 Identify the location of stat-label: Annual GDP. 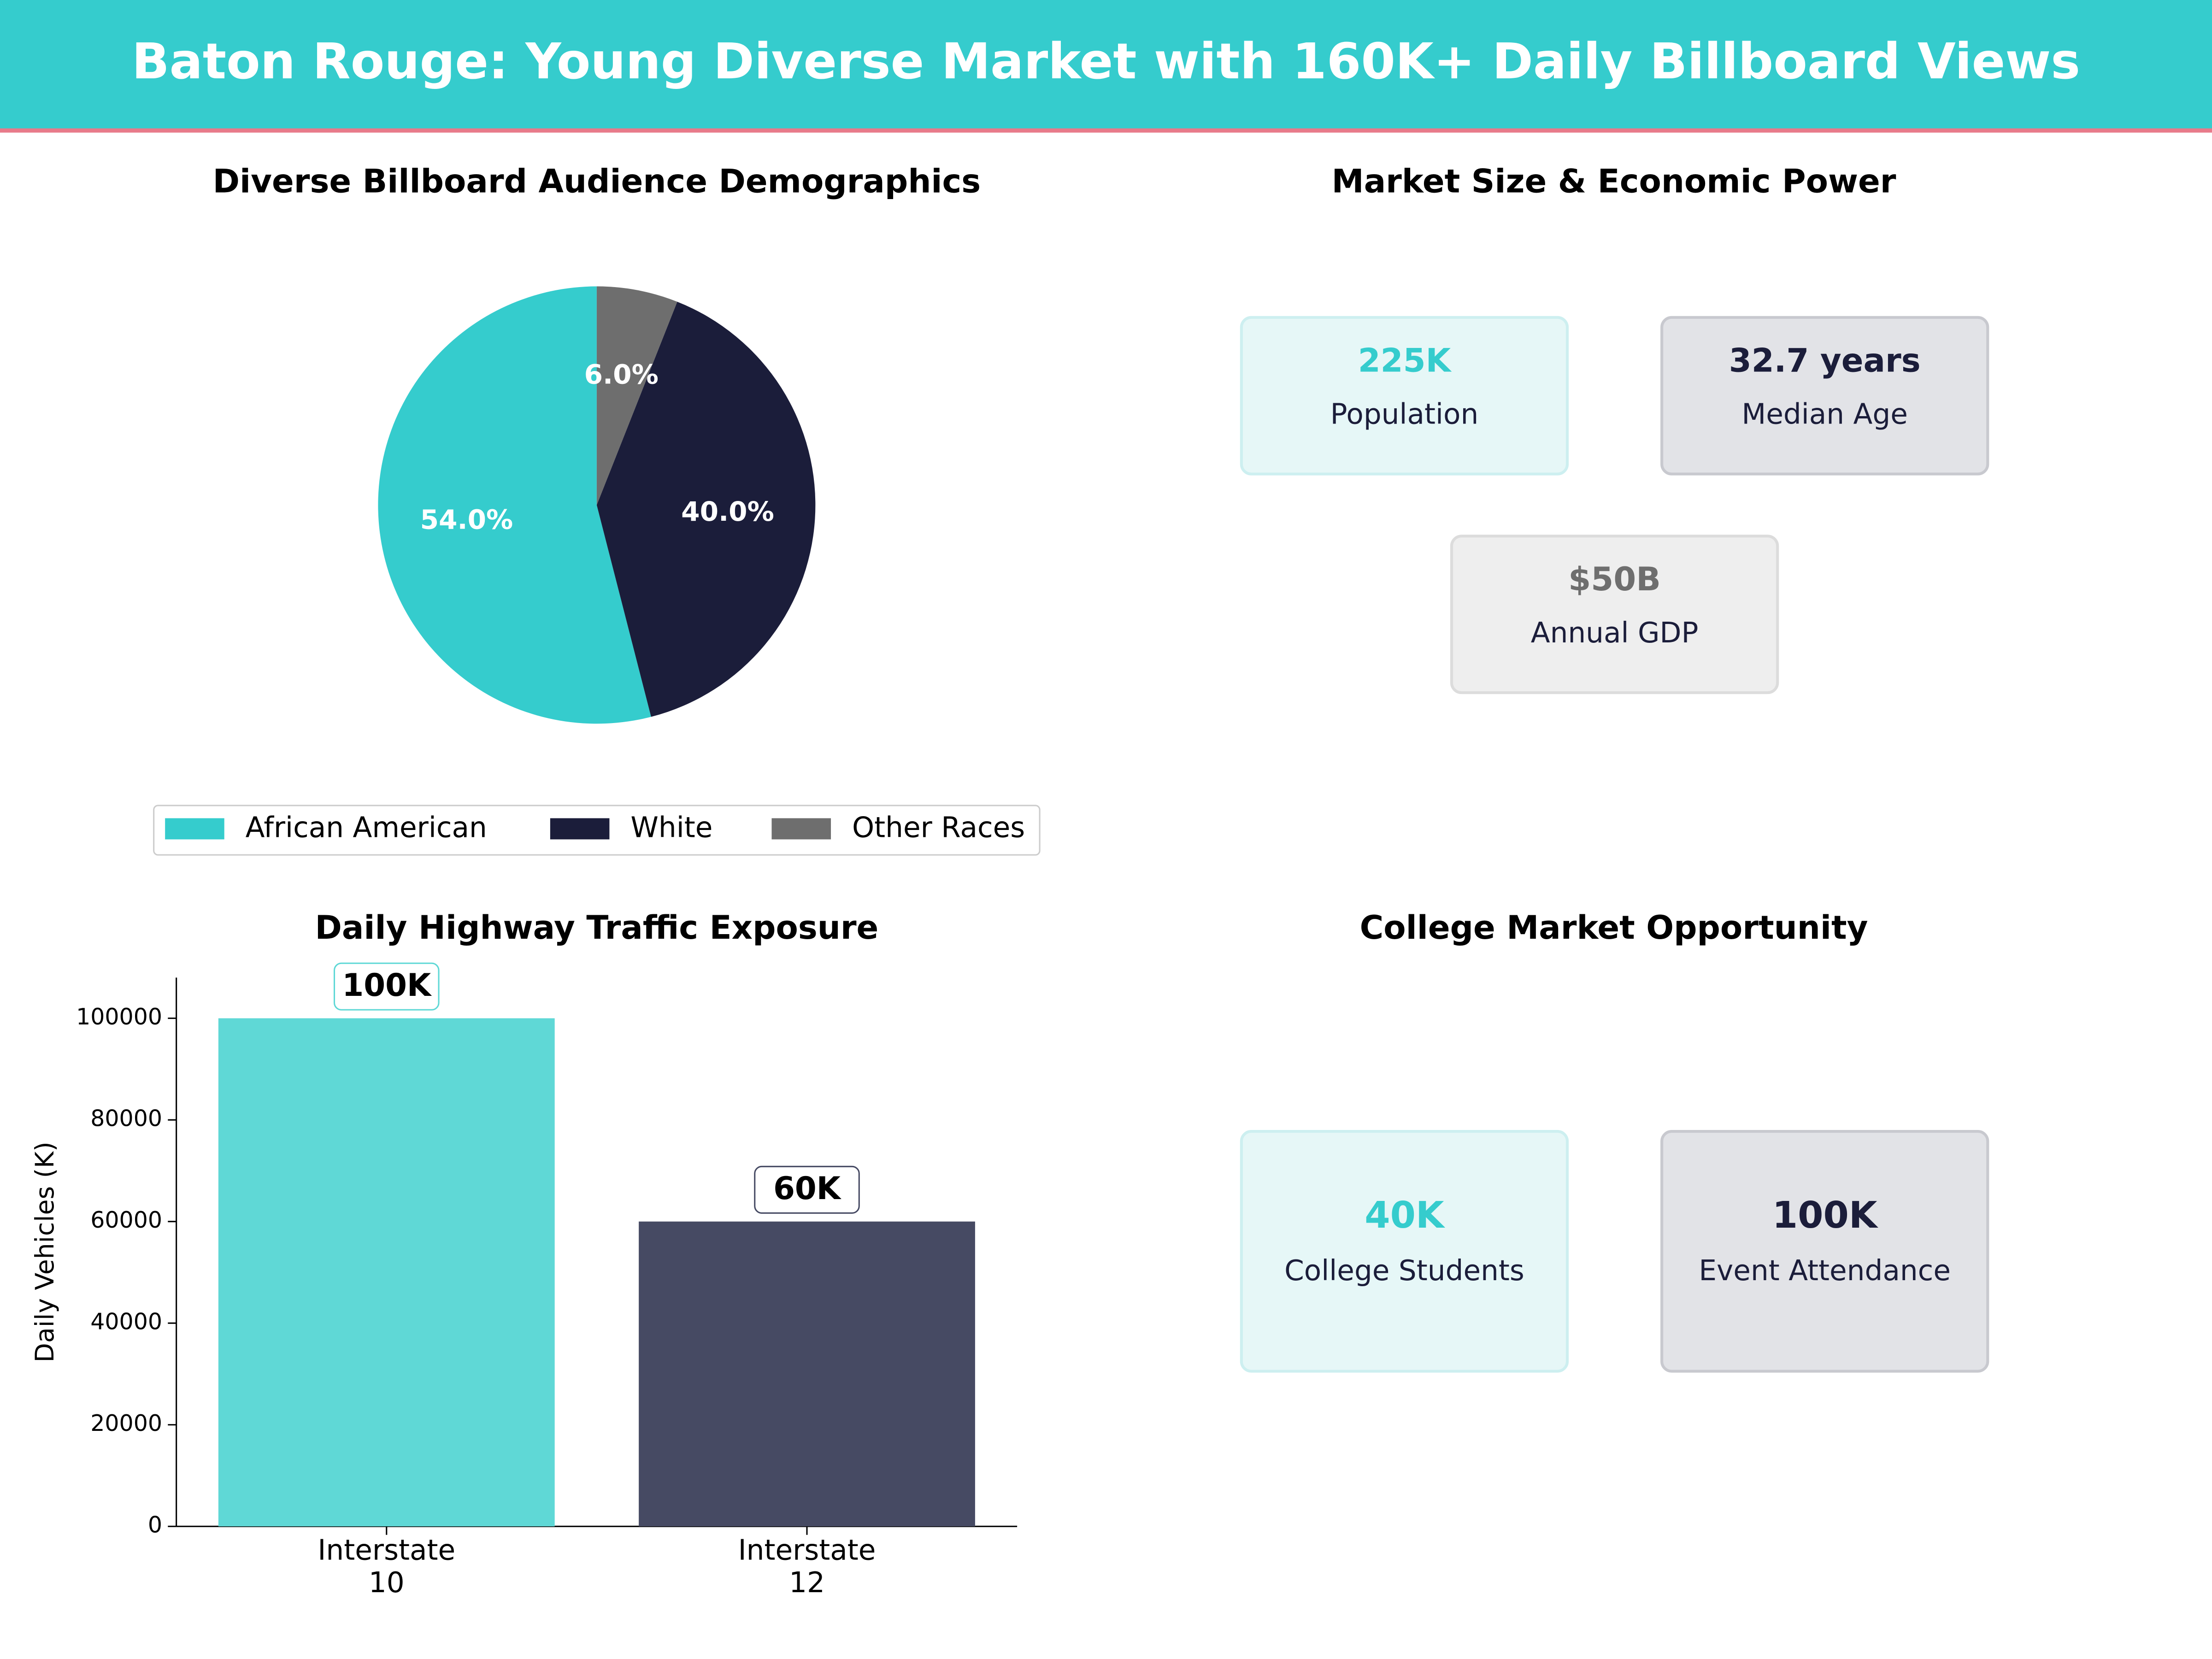
(1615, 633).